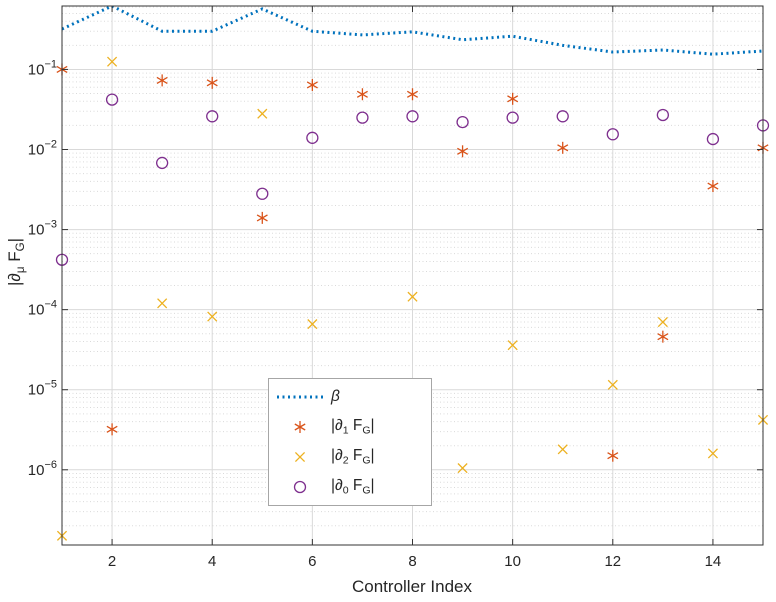 This screenshot has width=776, height=602. Describe the element at coordinates (335, 396) in the screenshot. I see `legend-label-beta: β` at that location.